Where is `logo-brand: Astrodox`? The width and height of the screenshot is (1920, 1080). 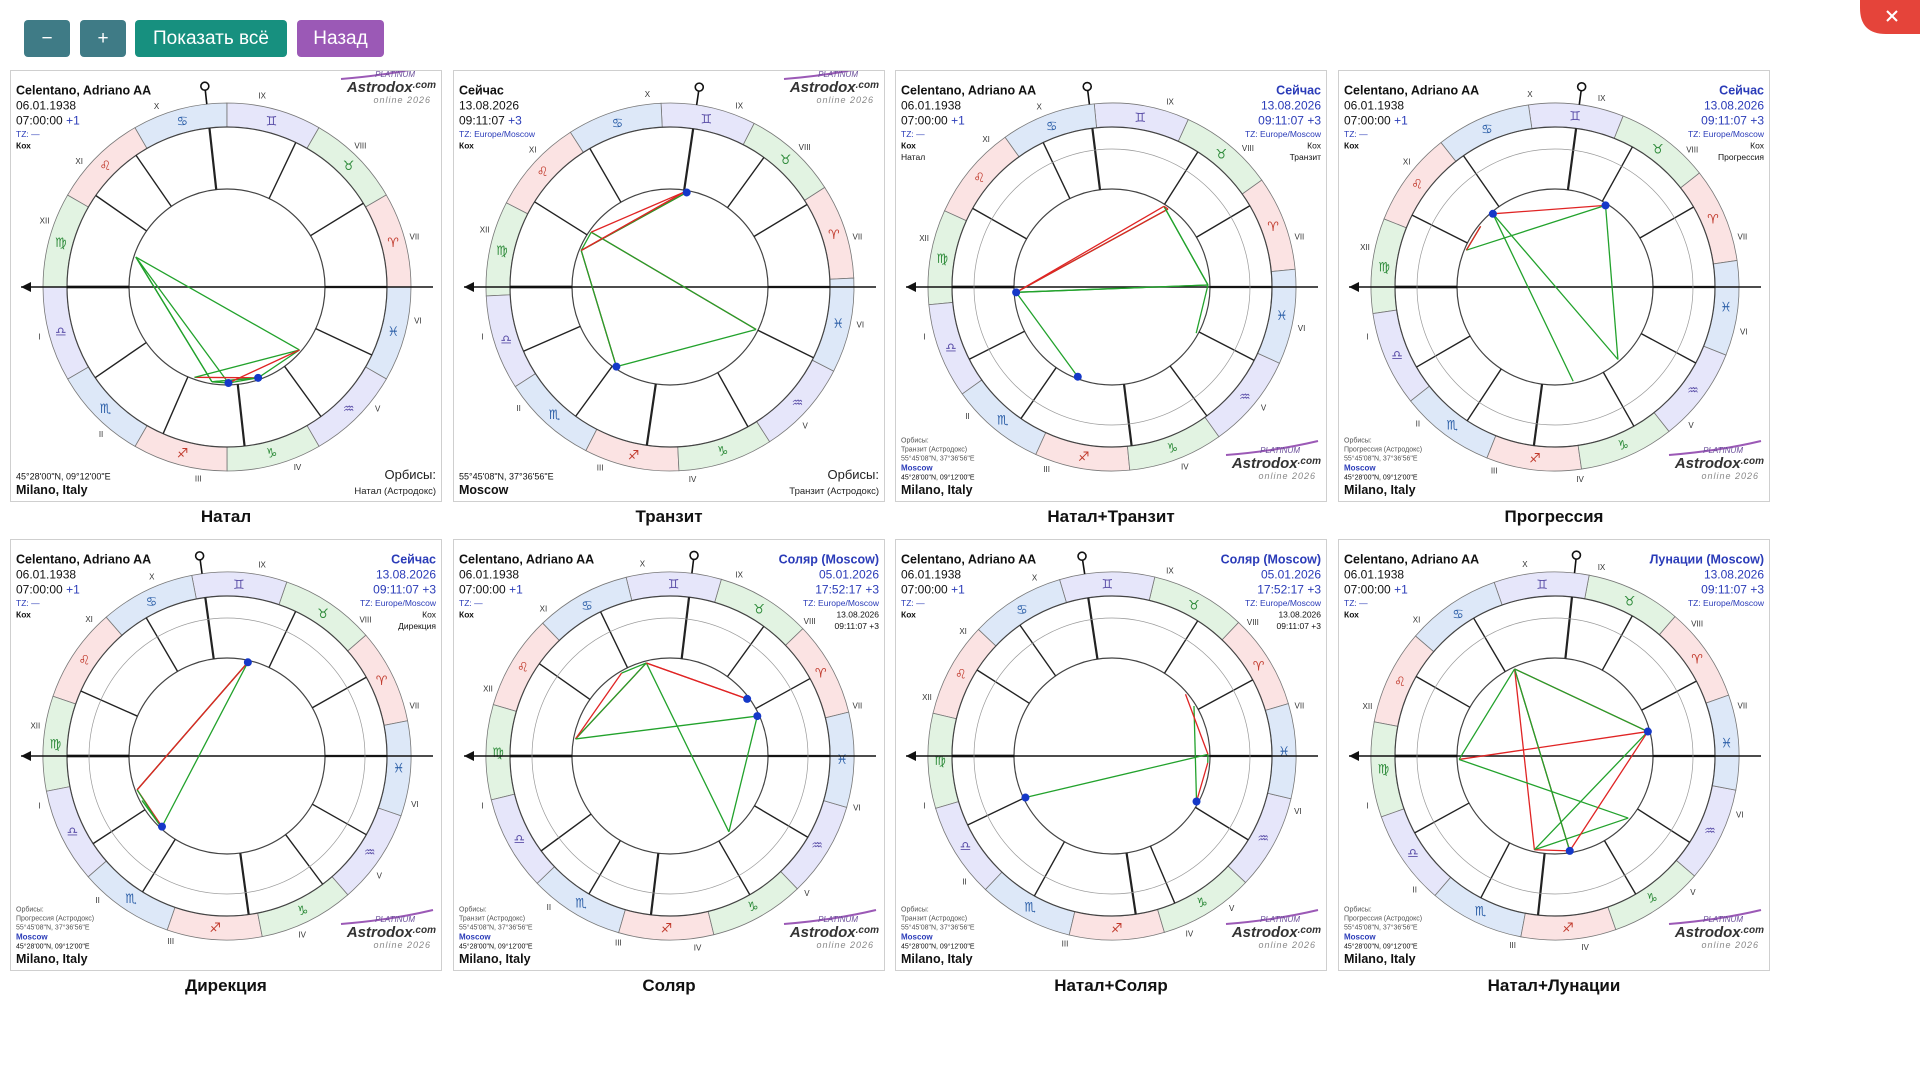
logo-brand: Astrodox is located at coordinates (1264, 463).